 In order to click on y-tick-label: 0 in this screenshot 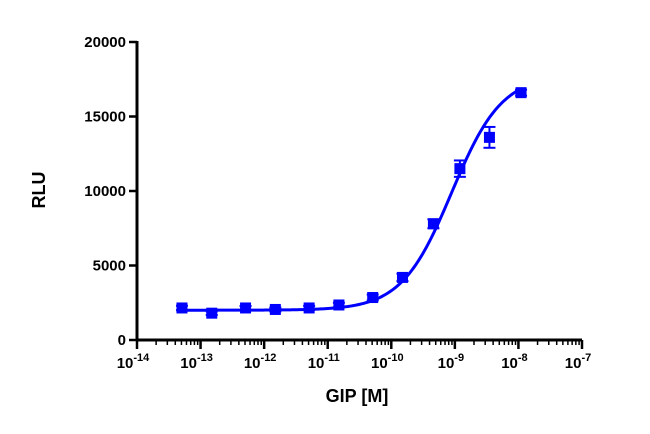, I will do `click(122, 340)`.